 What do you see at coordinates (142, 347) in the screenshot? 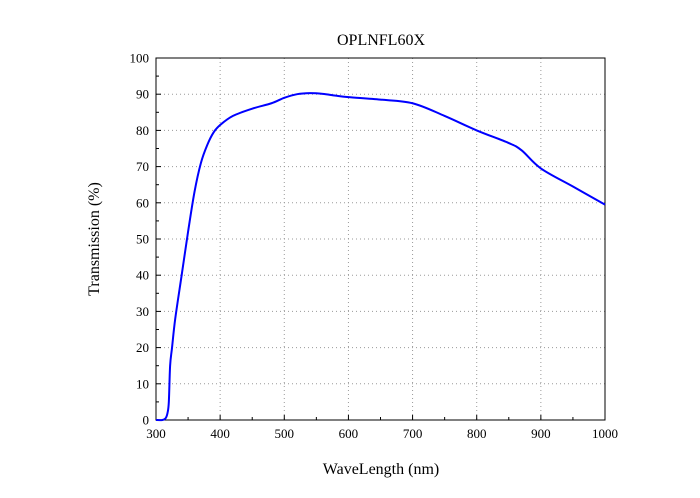
I see `y-tick-label: 20` at bounding box center [142, 347].